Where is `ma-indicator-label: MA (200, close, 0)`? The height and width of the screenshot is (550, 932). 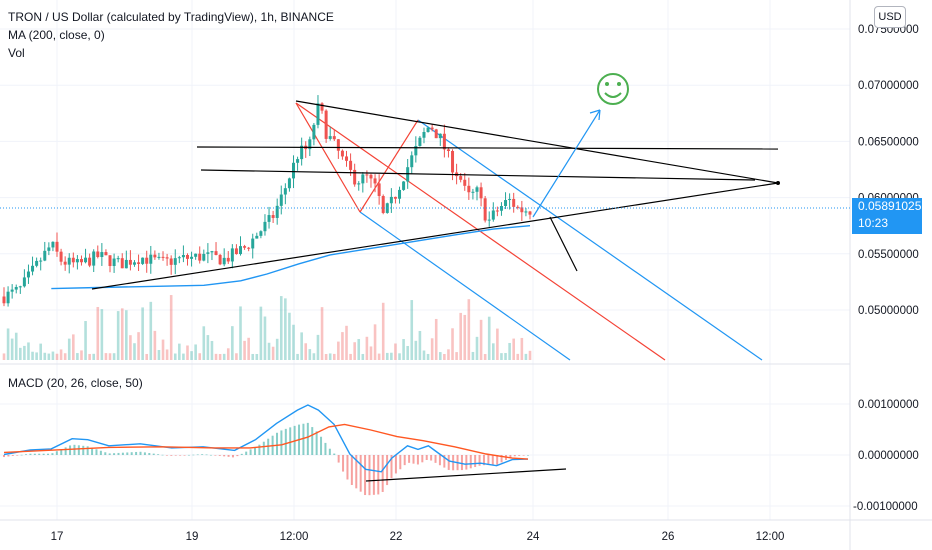
ma-indicator-label: MA (200, close, 0) is located at coordinates (56, 35).